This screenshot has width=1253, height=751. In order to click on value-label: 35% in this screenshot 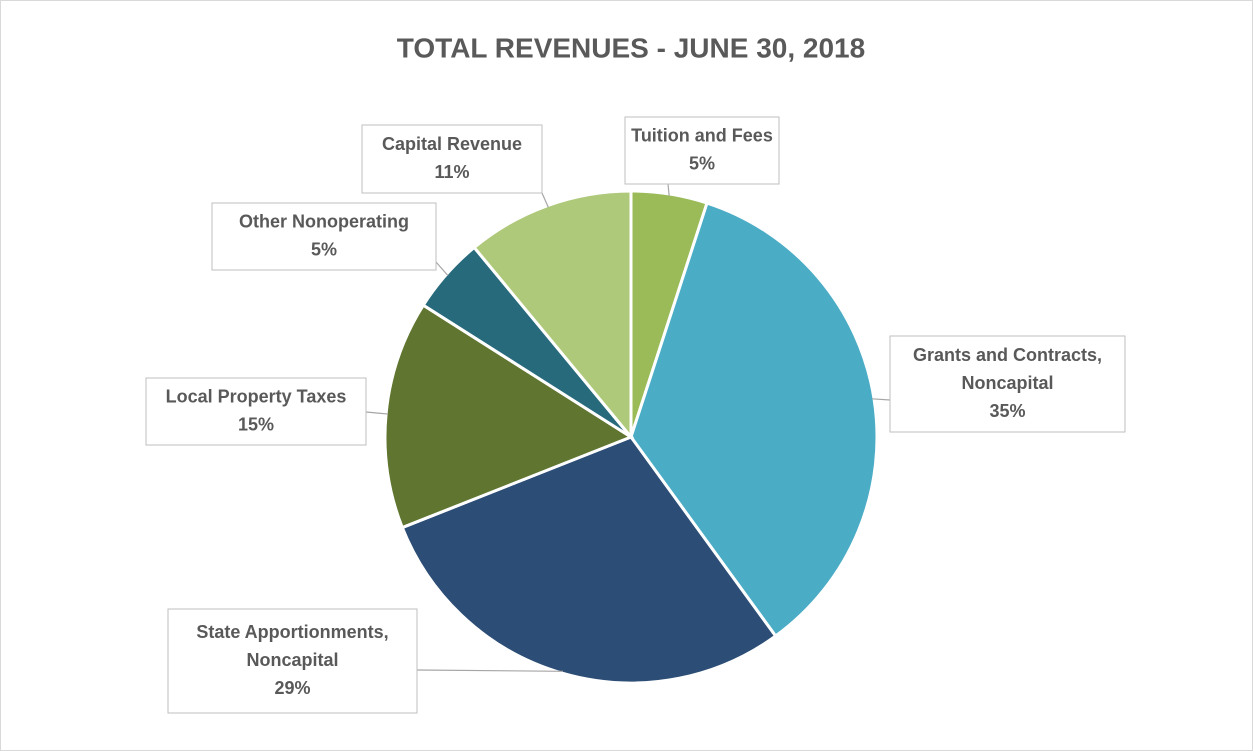, I will do `click(1007, 411)`.